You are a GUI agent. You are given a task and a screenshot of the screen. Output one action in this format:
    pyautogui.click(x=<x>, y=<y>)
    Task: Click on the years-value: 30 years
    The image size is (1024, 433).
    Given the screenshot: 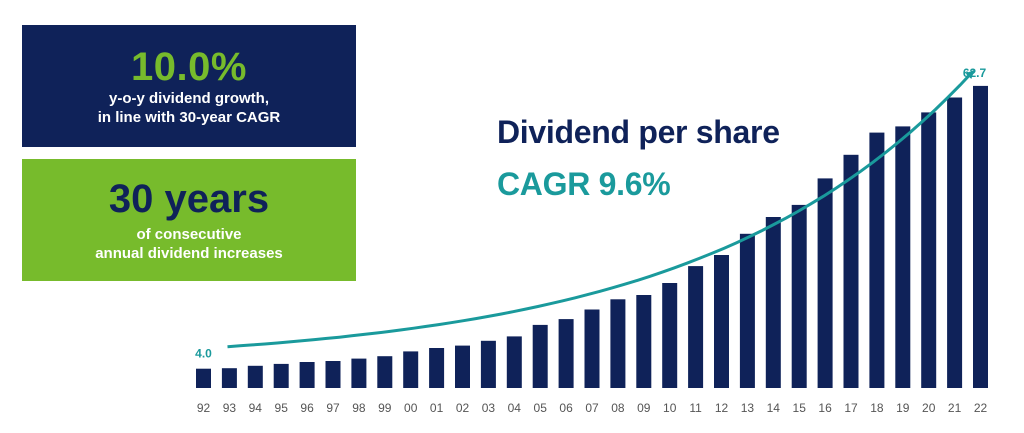 What is the action you would take?
    pyautogui.click(x=189, y=199)
    